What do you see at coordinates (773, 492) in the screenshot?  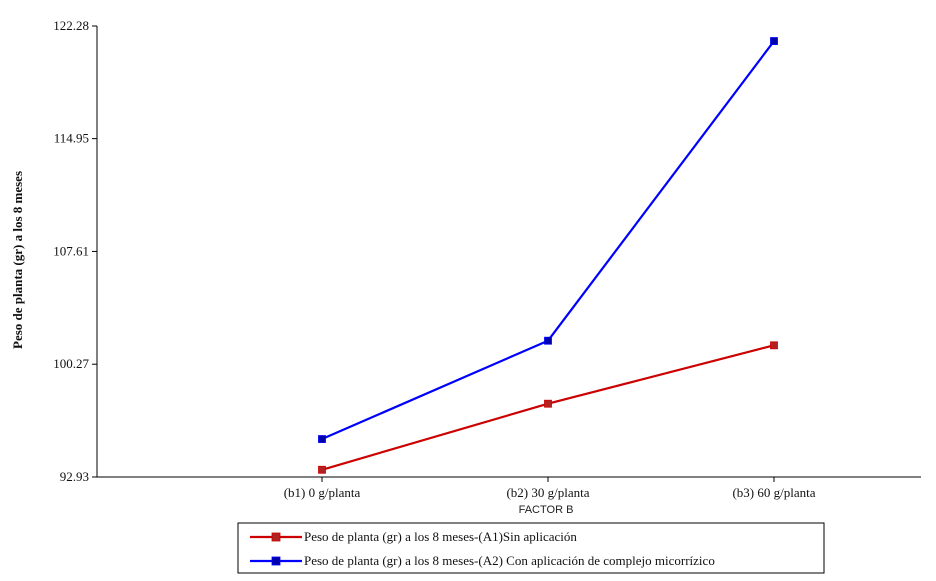 I see `x-tick-label: (b3) 60 g/planta` at bounding box center [773, 492].